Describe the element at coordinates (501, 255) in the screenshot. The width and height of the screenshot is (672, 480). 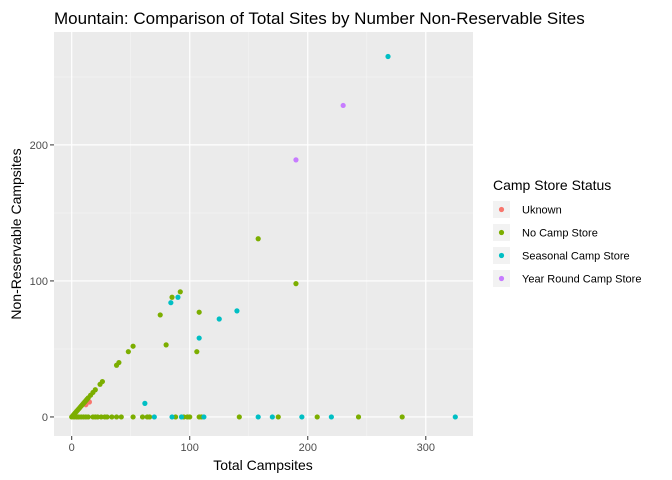
I see `legend-swatch-seasonal-camp-store` at that location.